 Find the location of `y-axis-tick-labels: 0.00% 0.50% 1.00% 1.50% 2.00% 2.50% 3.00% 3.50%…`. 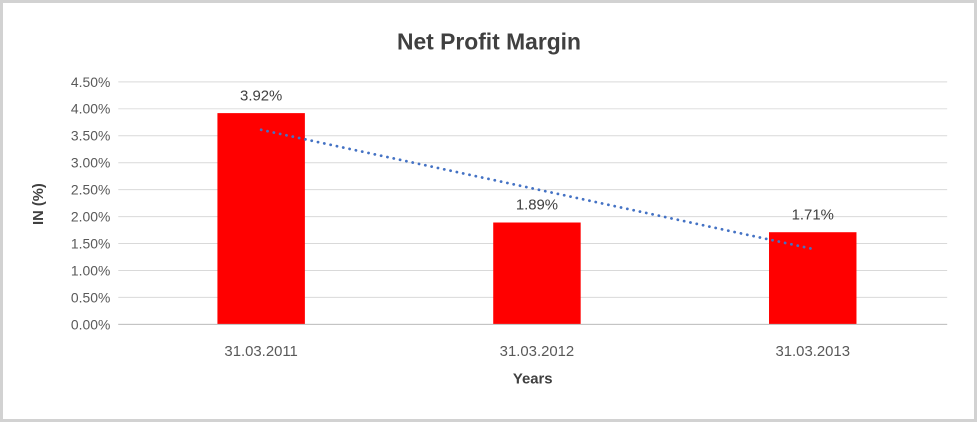

y-axis-tick-labels: 0.00% 0.50% 1.00% 1.50% 2.00% 2.50% 3.00% 3.50%… is located at coordinates (90, 203).